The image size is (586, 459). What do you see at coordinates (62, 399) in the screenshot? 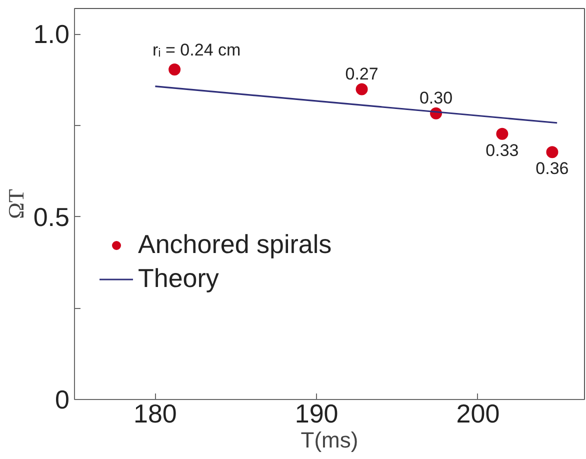
I see `y-tick-label: 0` at bounding box center [62, 399].